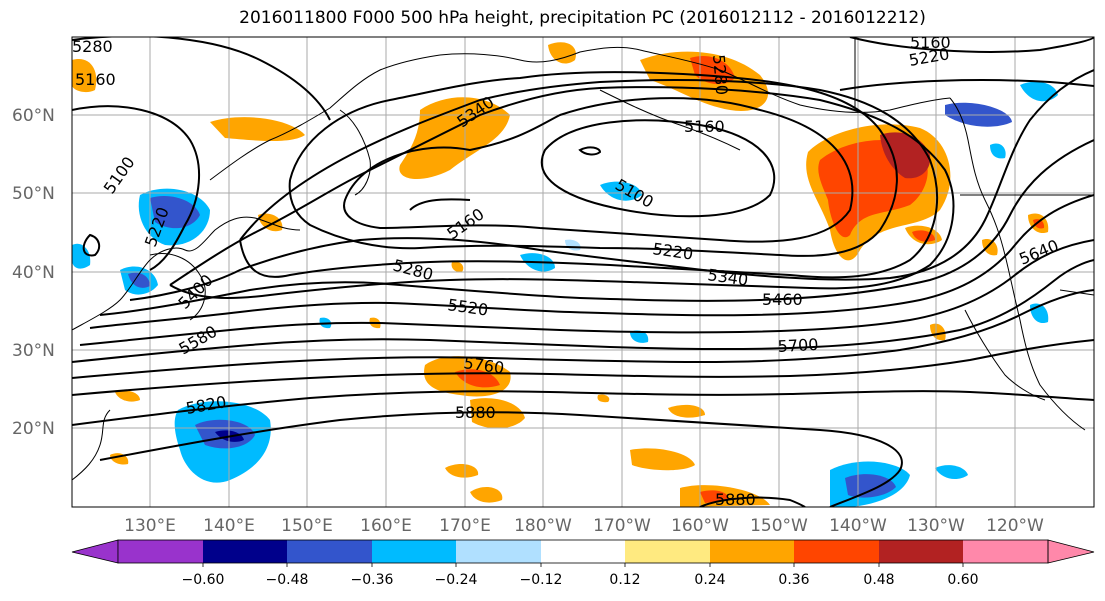 The height and width of the screenshot is (601, 1105). I want to click on lon-label: 140°E, so click(229, 526).